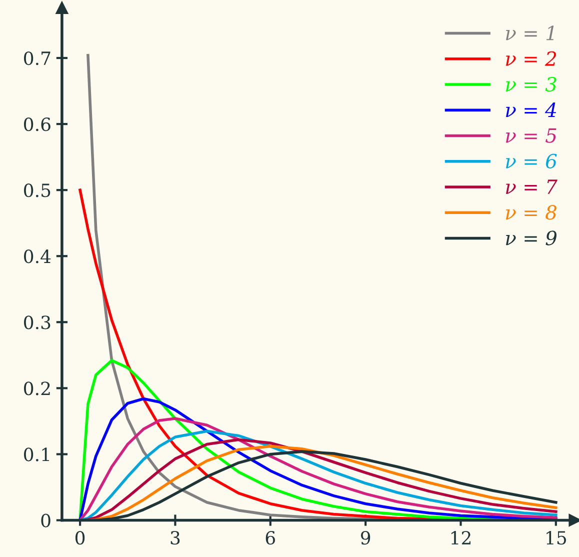 The width and height of the screenshot is (579, 557). I want to click on legend-label: ν = 8, so click(531, 212).